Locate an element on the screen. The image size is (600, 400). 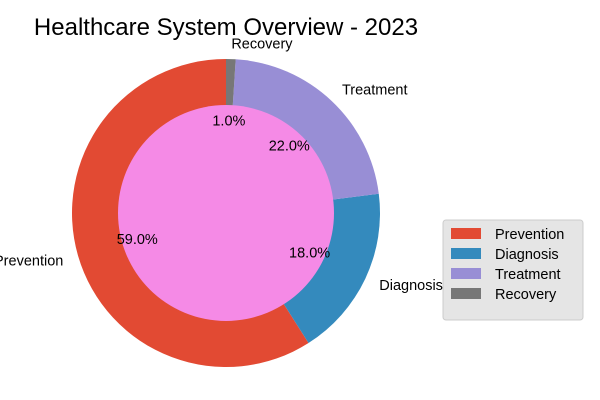
slice-label-diagnosis: Diagnosis is located at coordinates (411, 286).